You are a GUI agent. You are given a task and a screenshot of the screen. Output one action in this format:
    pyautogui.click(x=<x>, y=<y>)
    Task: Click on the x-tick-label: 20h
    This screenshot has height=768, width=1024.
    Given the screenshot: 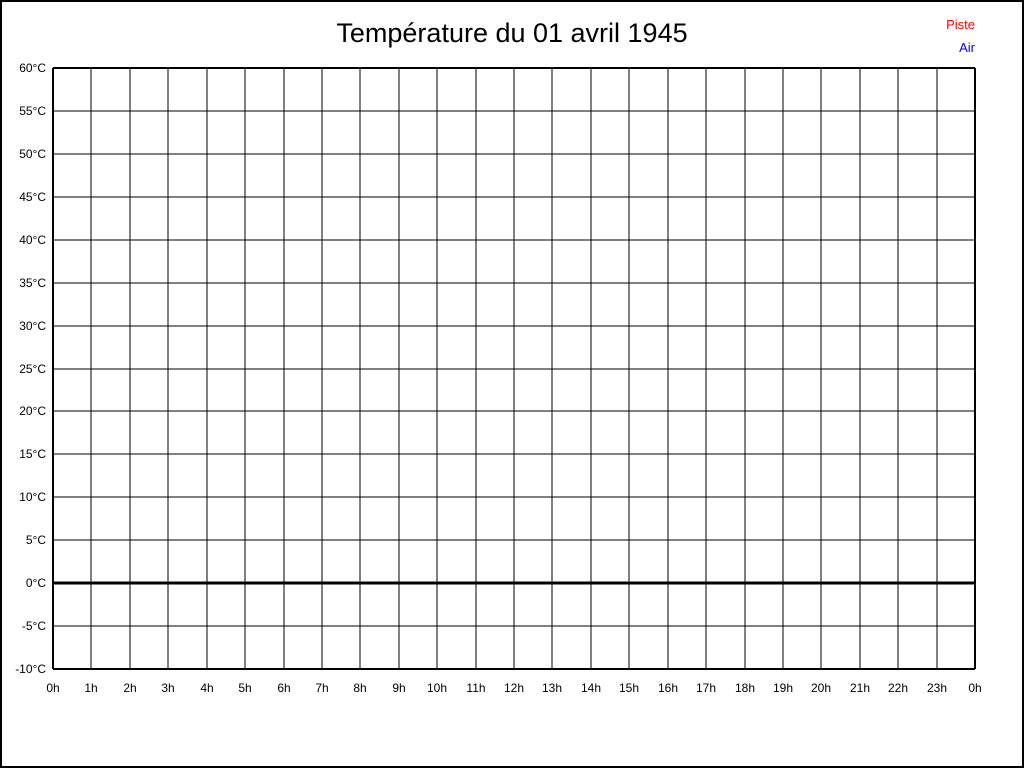 What is the action you would take?
    pyautogui.click(x=821, y=688)
    